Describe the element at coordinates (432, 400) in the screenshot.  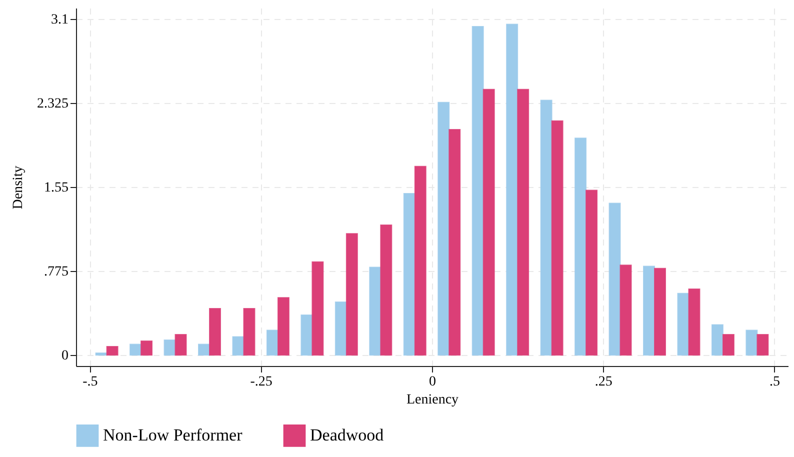
I see `x-axis-title: Leniency` at that location.